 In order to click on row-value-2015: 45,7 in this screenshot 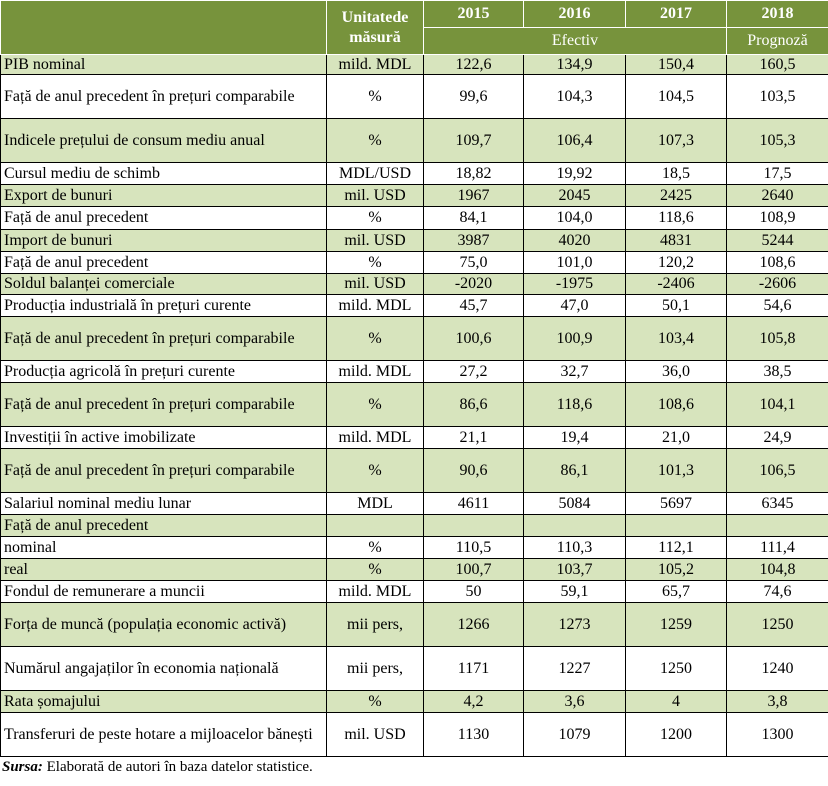, I will do `click(473, 305)`.